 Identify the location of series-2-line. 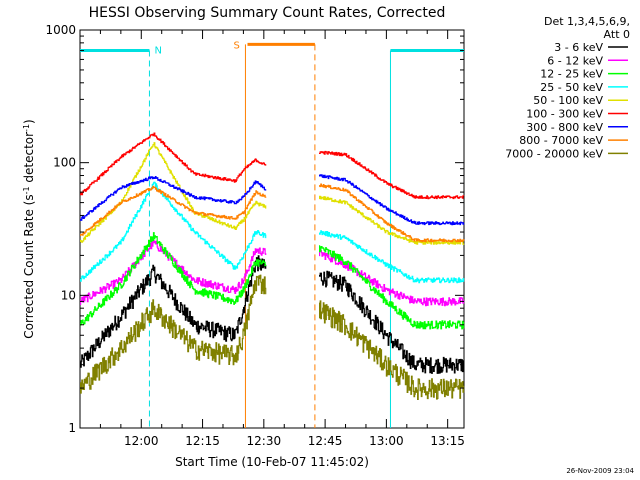
(272, 281).